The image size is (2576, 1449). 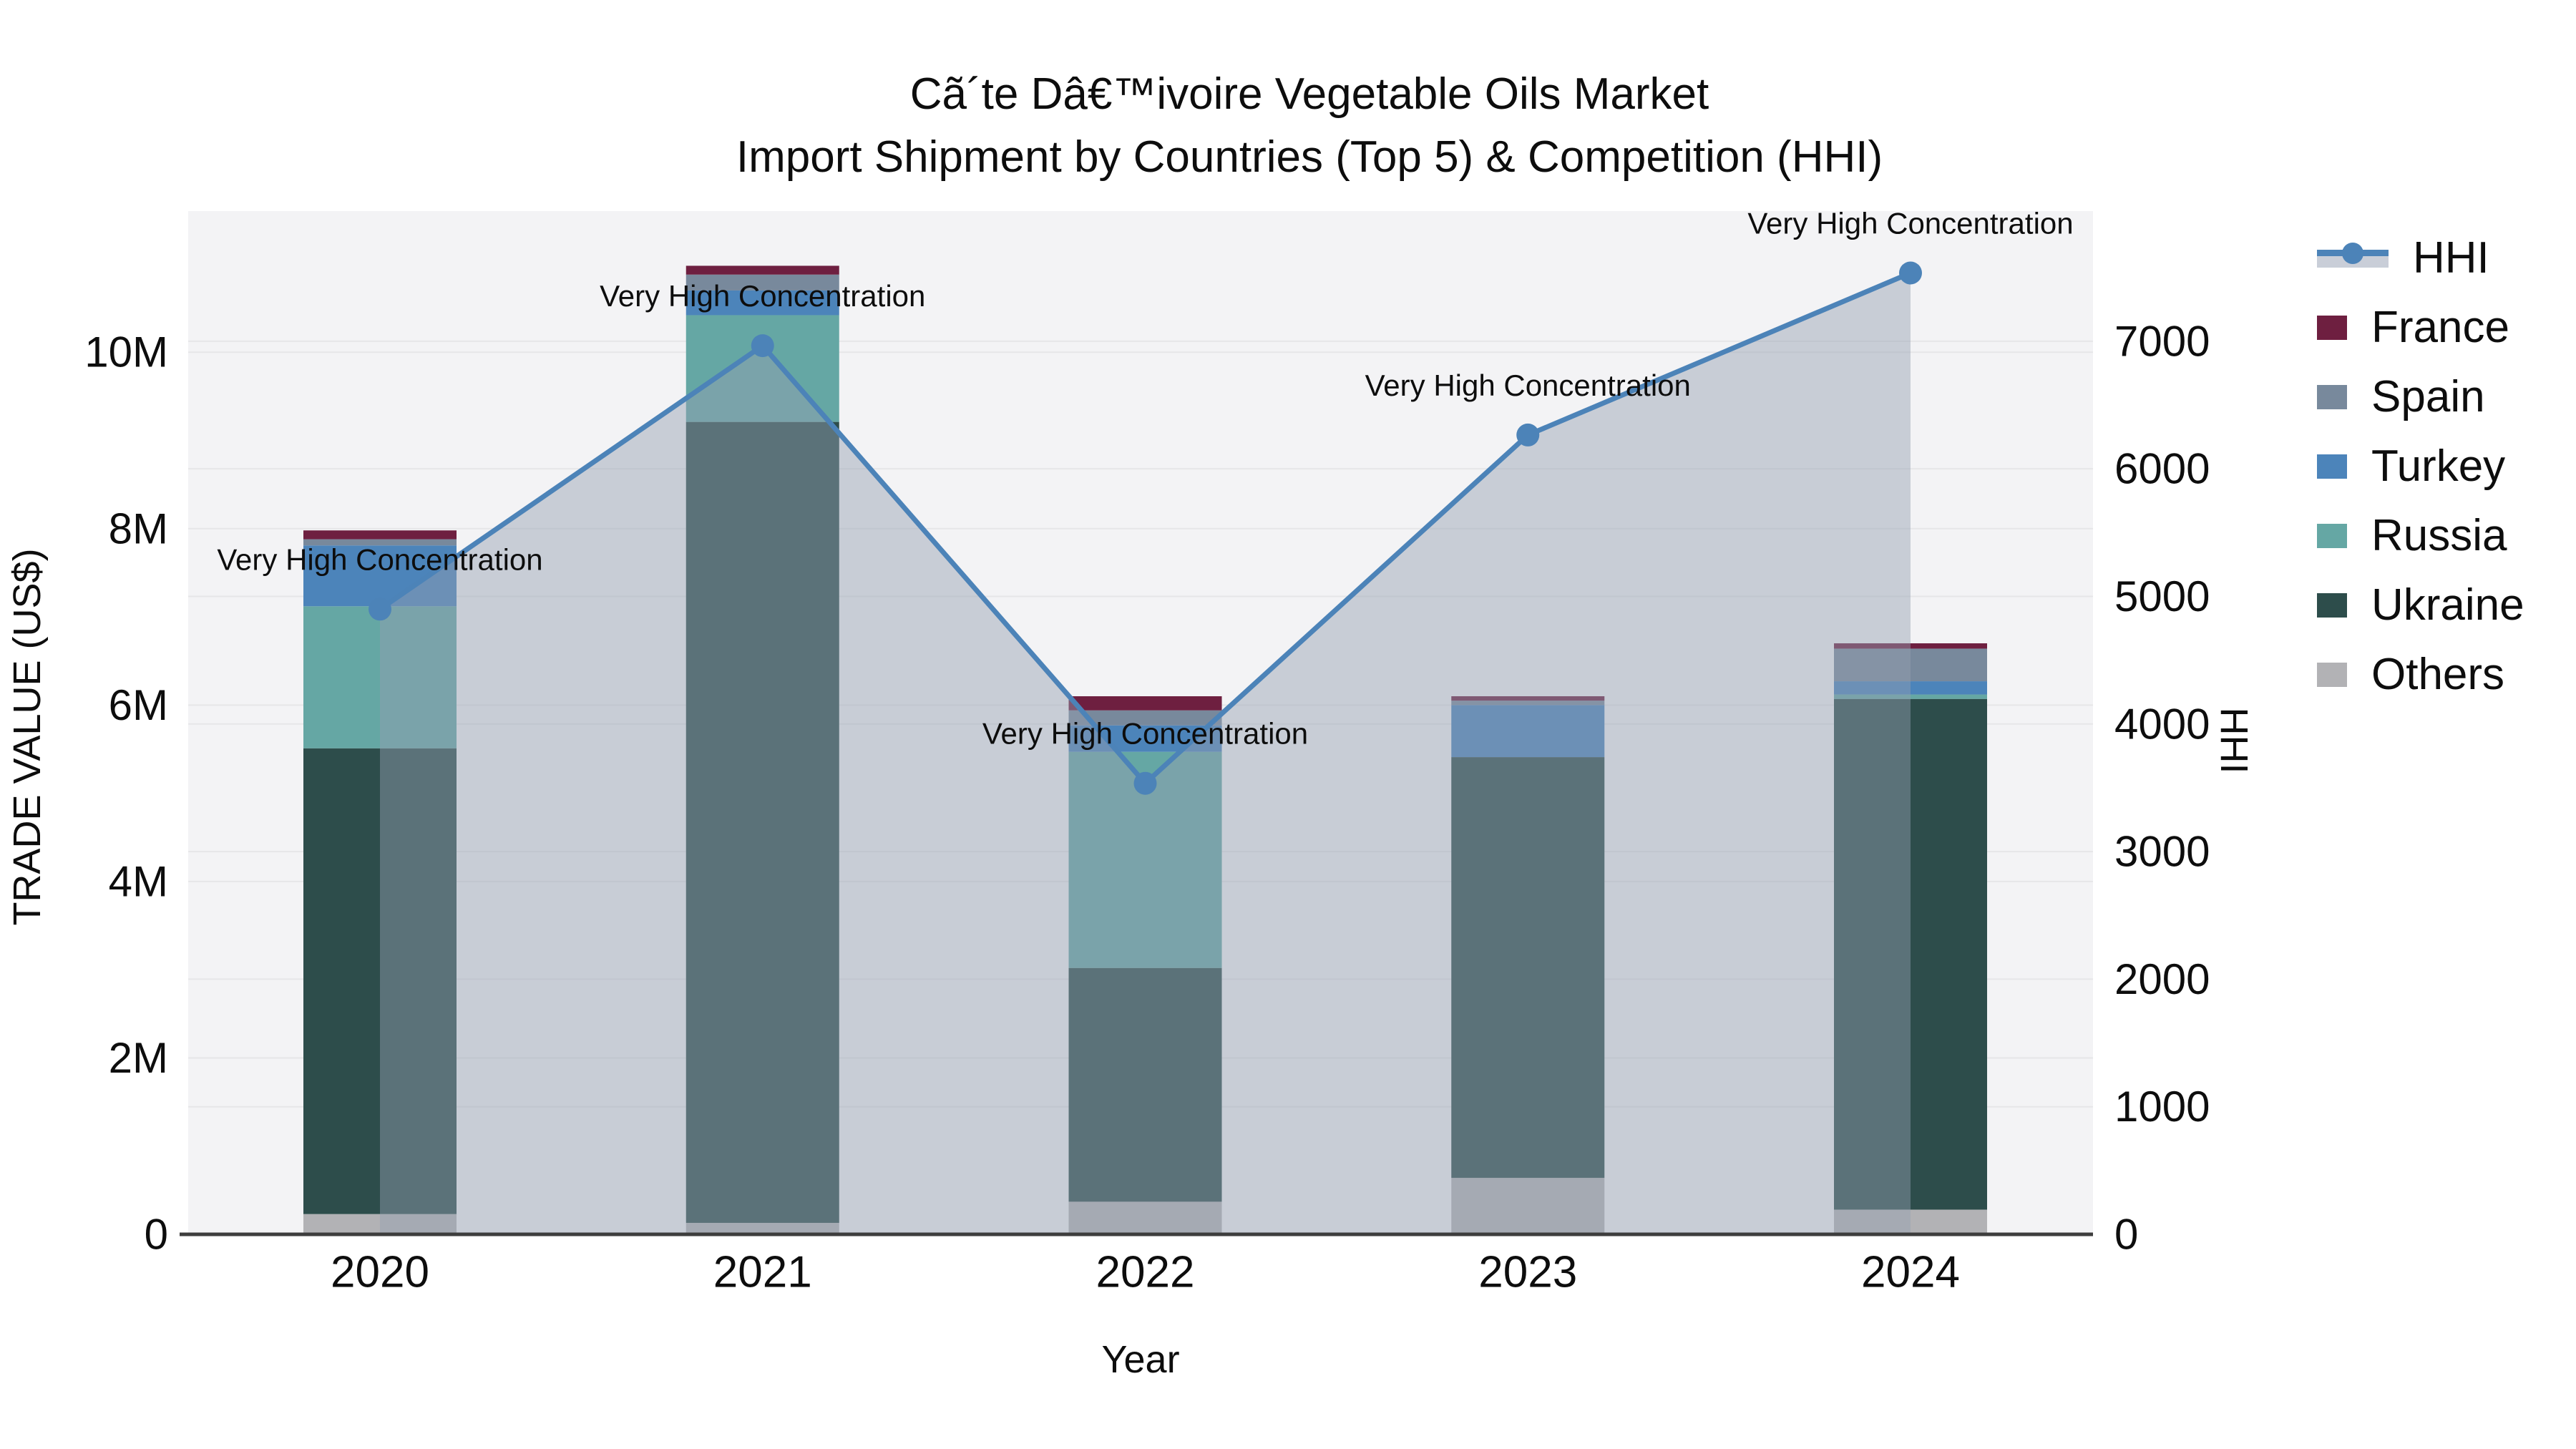 I want to click on y-right-tick-5000: 5000, so click(x=2162, y=596).